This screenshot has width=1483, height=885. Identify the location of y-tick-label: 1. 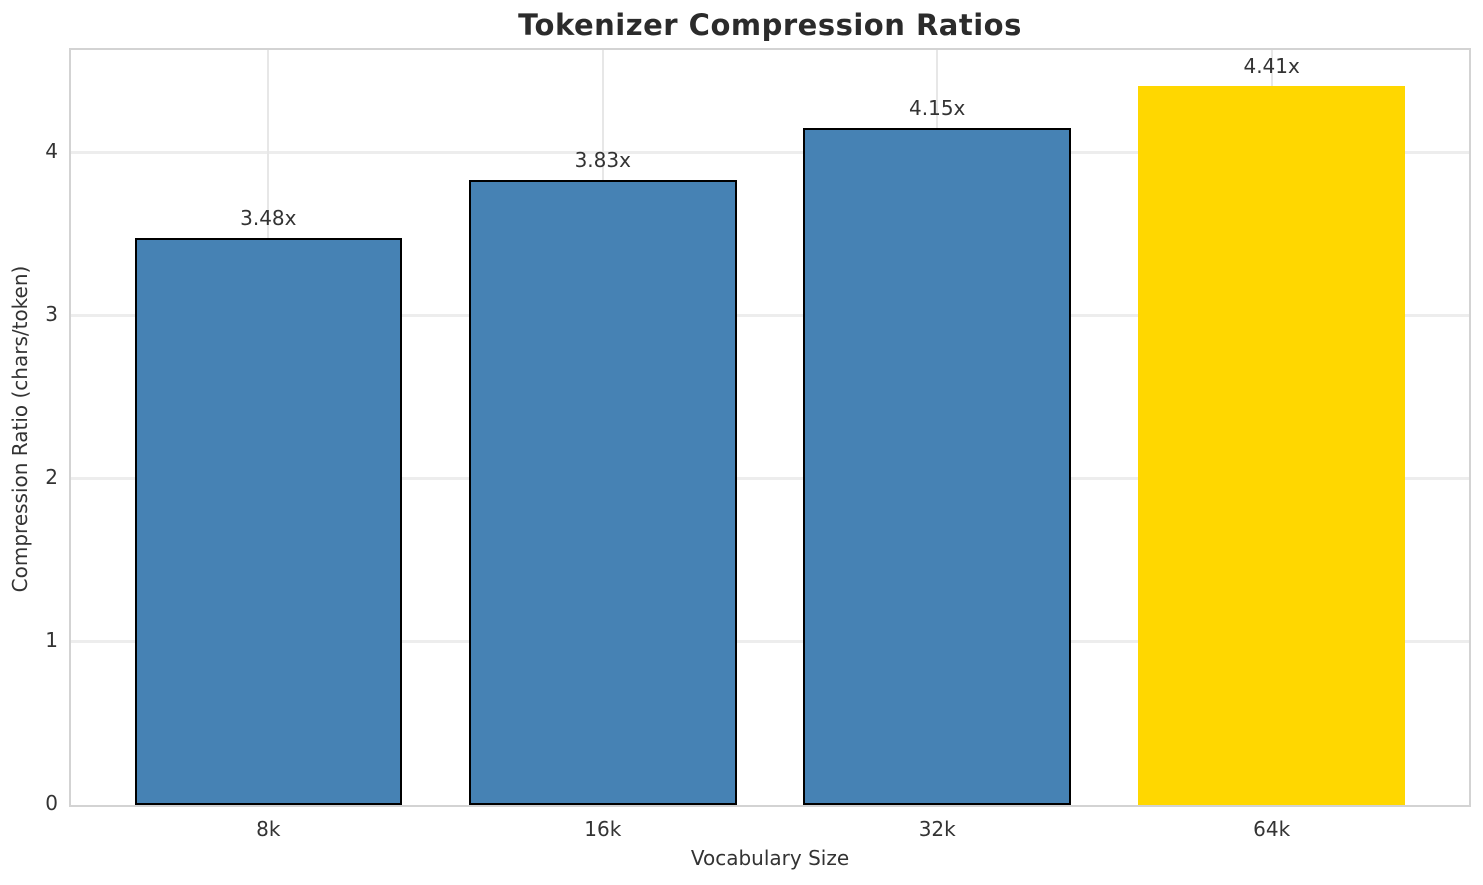
(51, 639).